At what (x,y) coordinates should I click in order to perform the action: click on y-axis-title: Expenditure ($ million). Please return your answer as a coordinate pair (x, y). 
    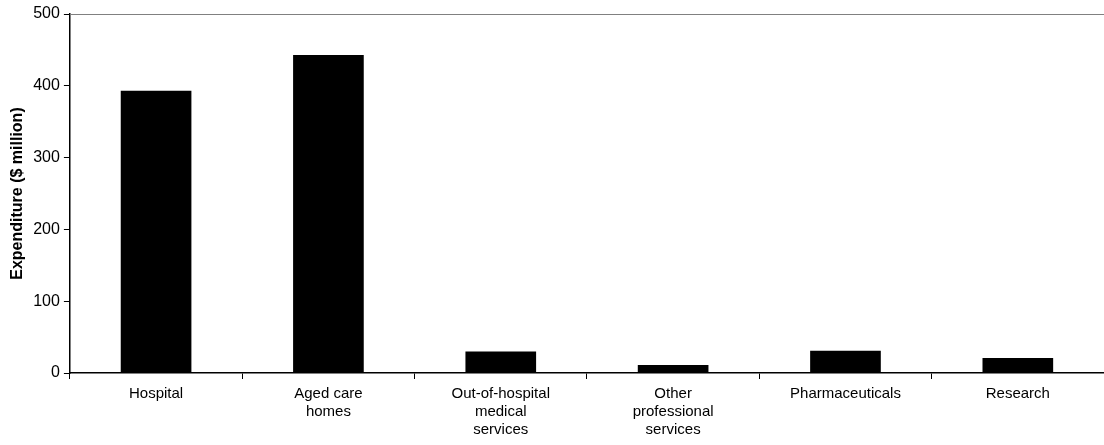
    Looking at the image, I should click on (17, 193).